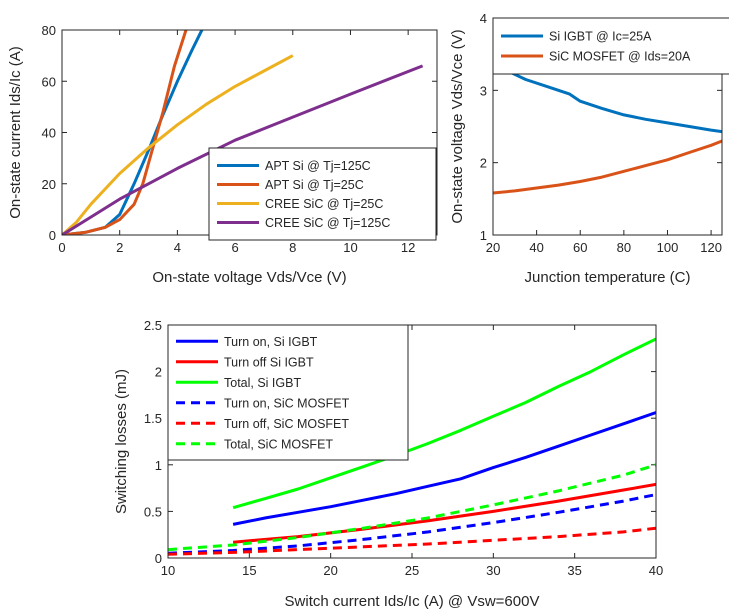 The image size is (729, 614). I want to click on y-tick-label: 80, so click(49, 30).